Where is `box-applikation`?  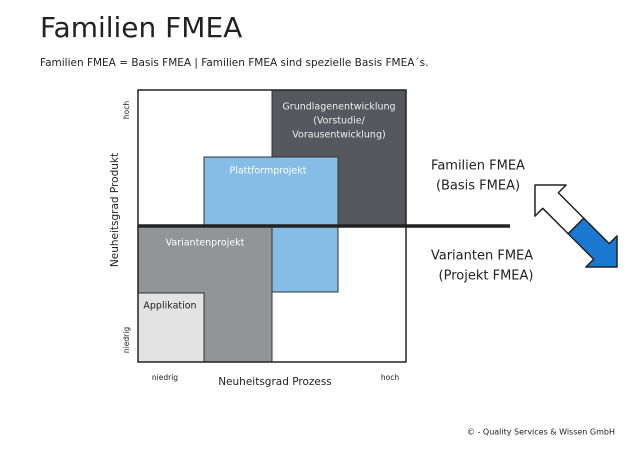 box-applikation is located at coordinates (171, 327).